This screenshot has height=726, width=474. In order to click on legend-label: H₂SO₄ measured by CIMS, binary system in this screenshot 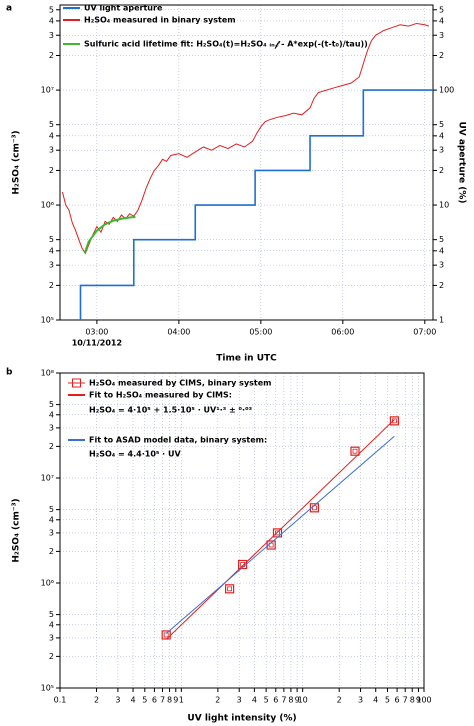, I will do `click(180, 383)`.